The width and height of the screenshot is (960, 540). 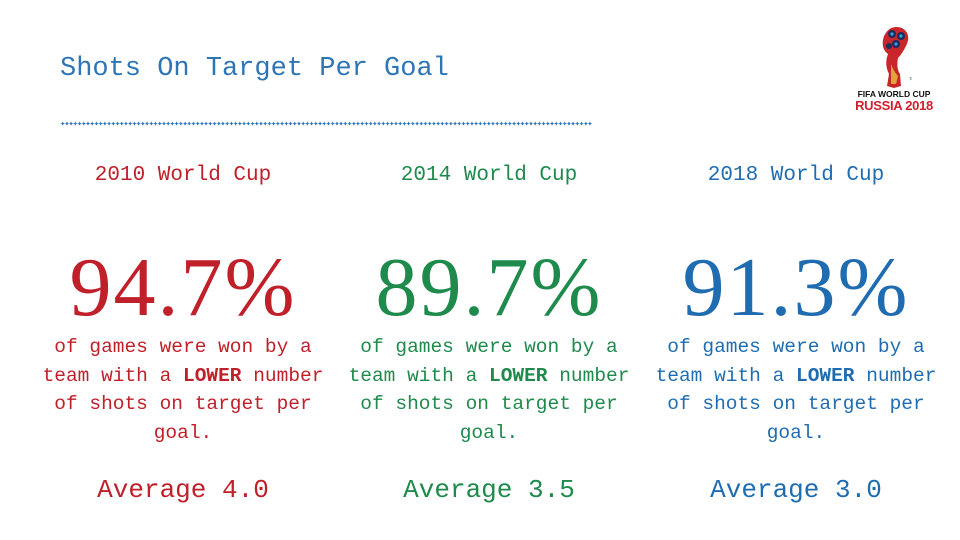 What do you see at coordinates (489, 175) in the screenshot?
I see `column-heading: 2014 World Cup` at bounding box center [489, 175].